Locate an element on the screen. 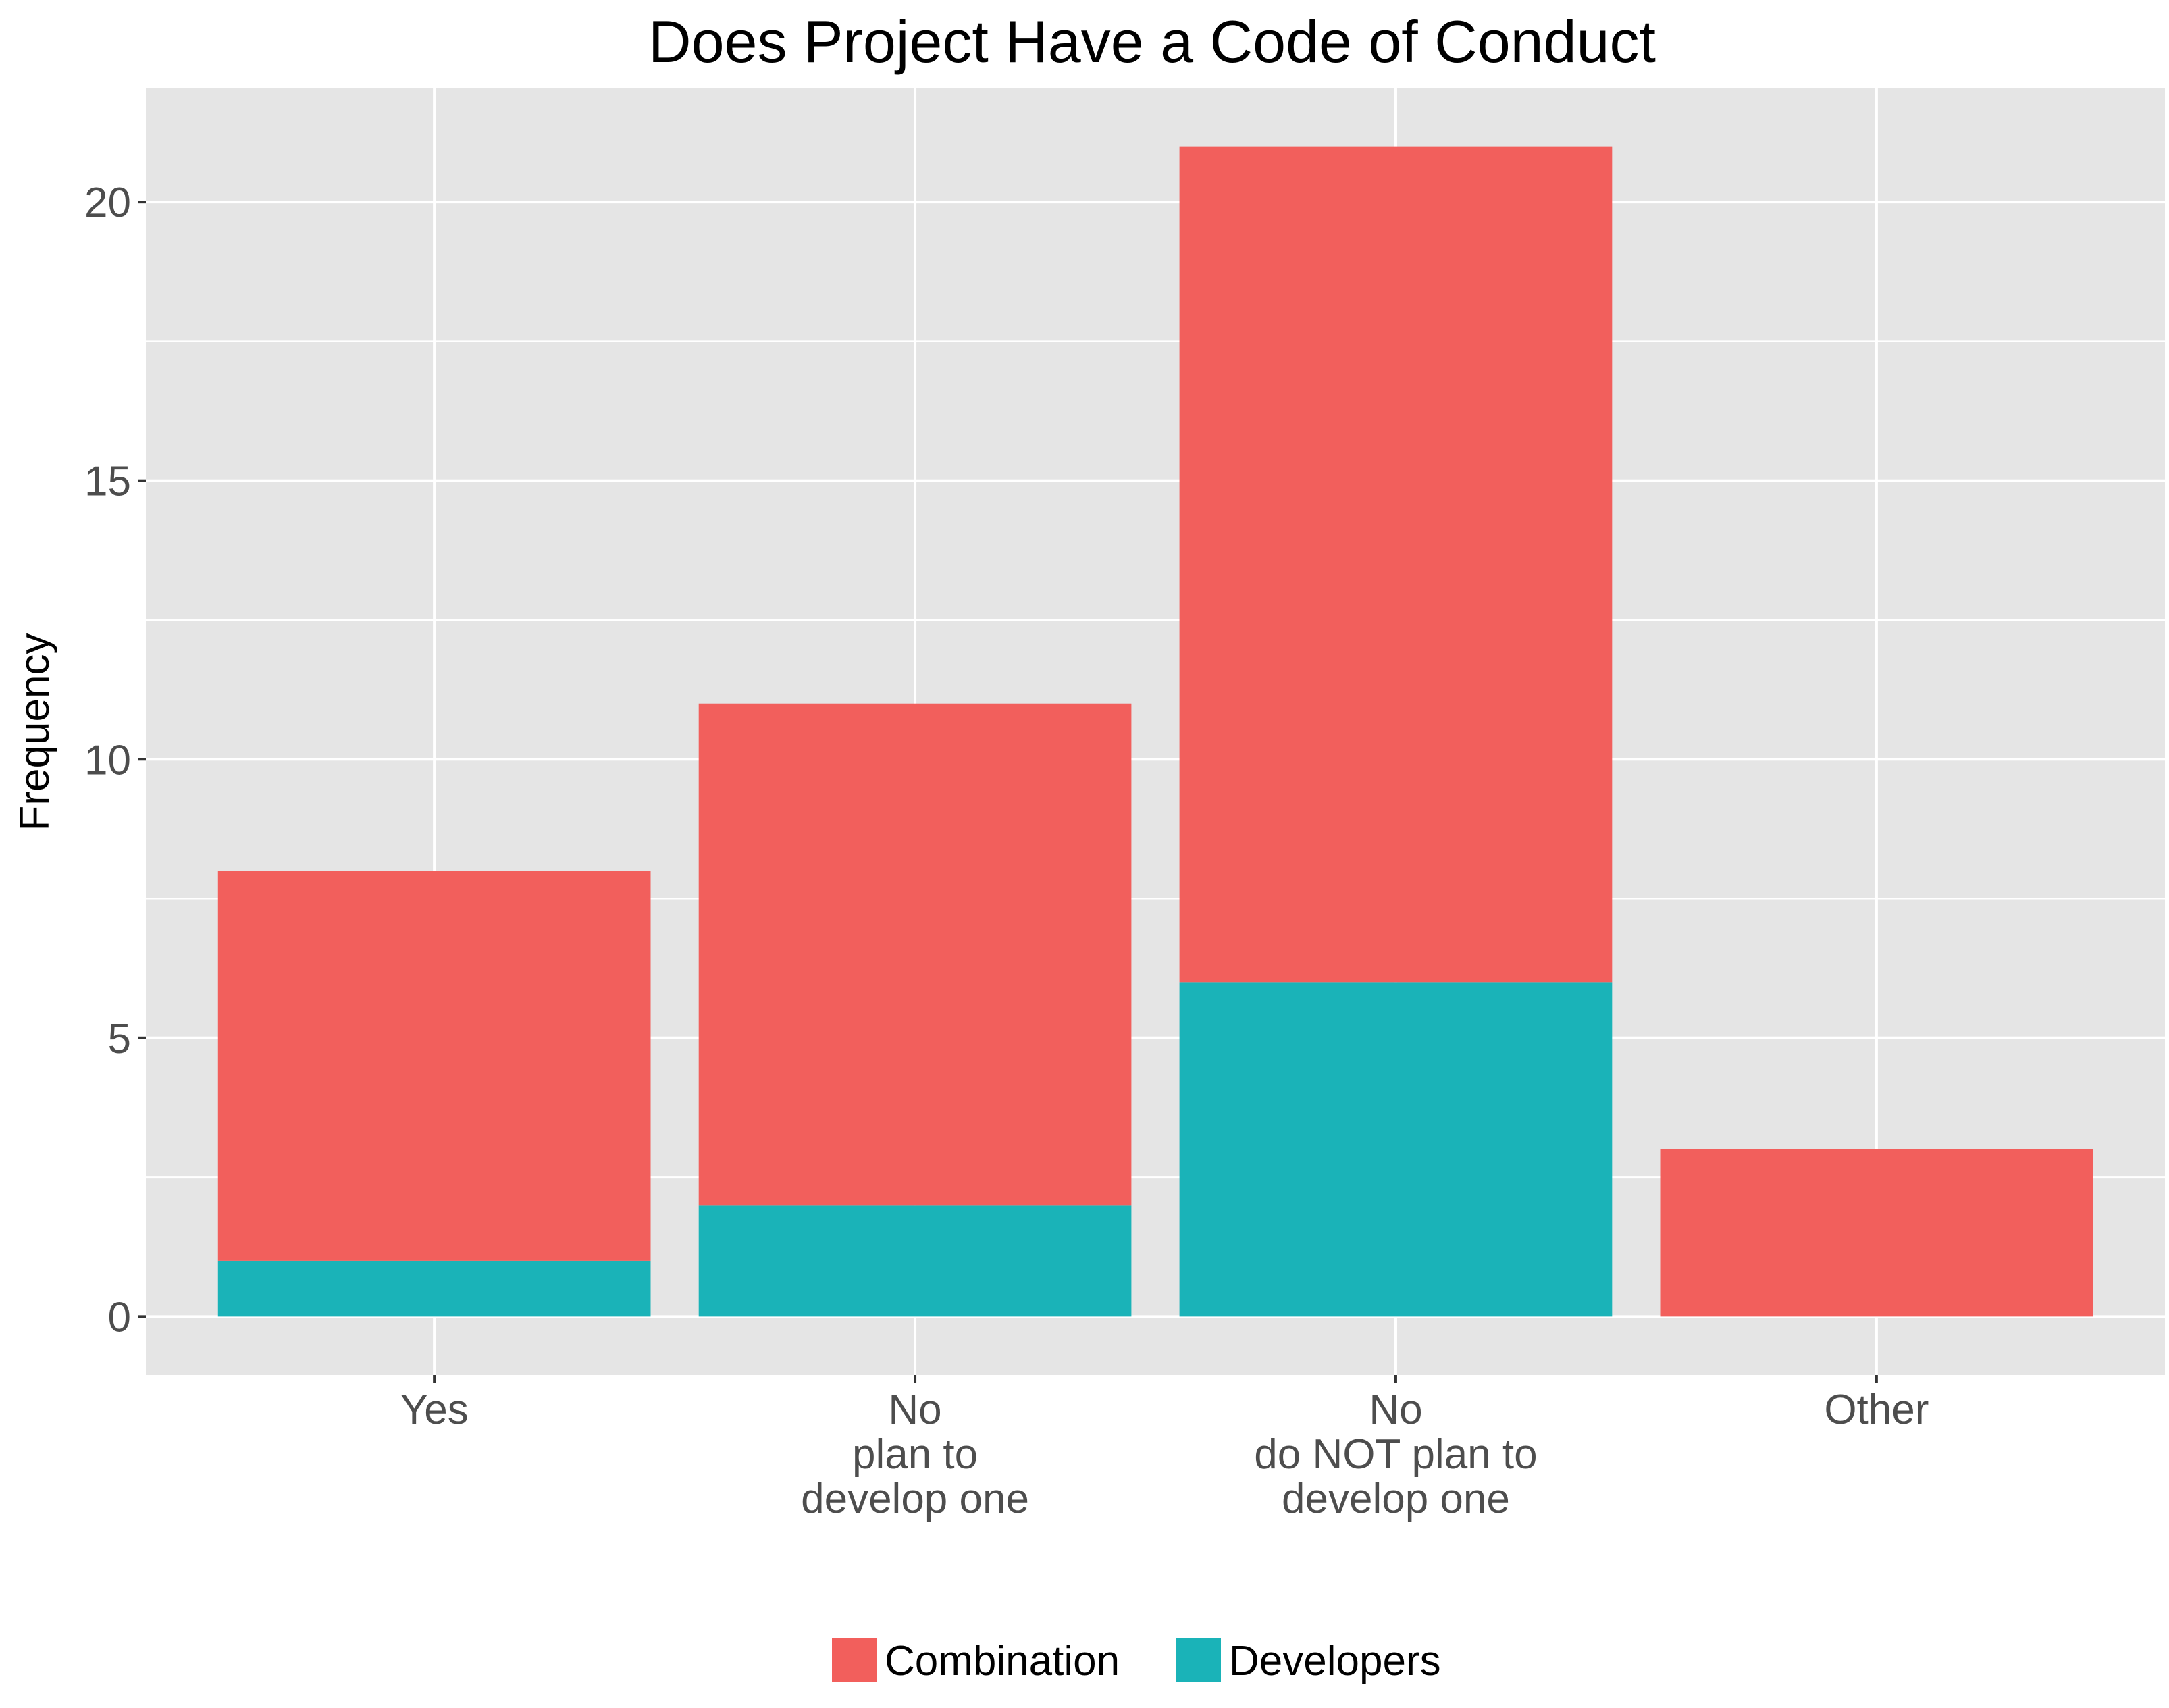  x-tick-label: Other is located at coordinates (1877, 1410).